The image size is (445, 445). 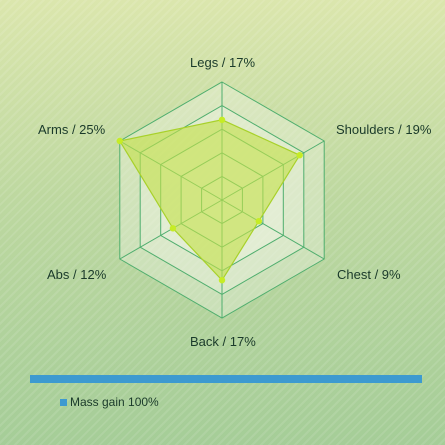 What do you see at coordinates (258, 221) in the screenshot?
I see `data-point-chest` at bounding box center [258, 221].